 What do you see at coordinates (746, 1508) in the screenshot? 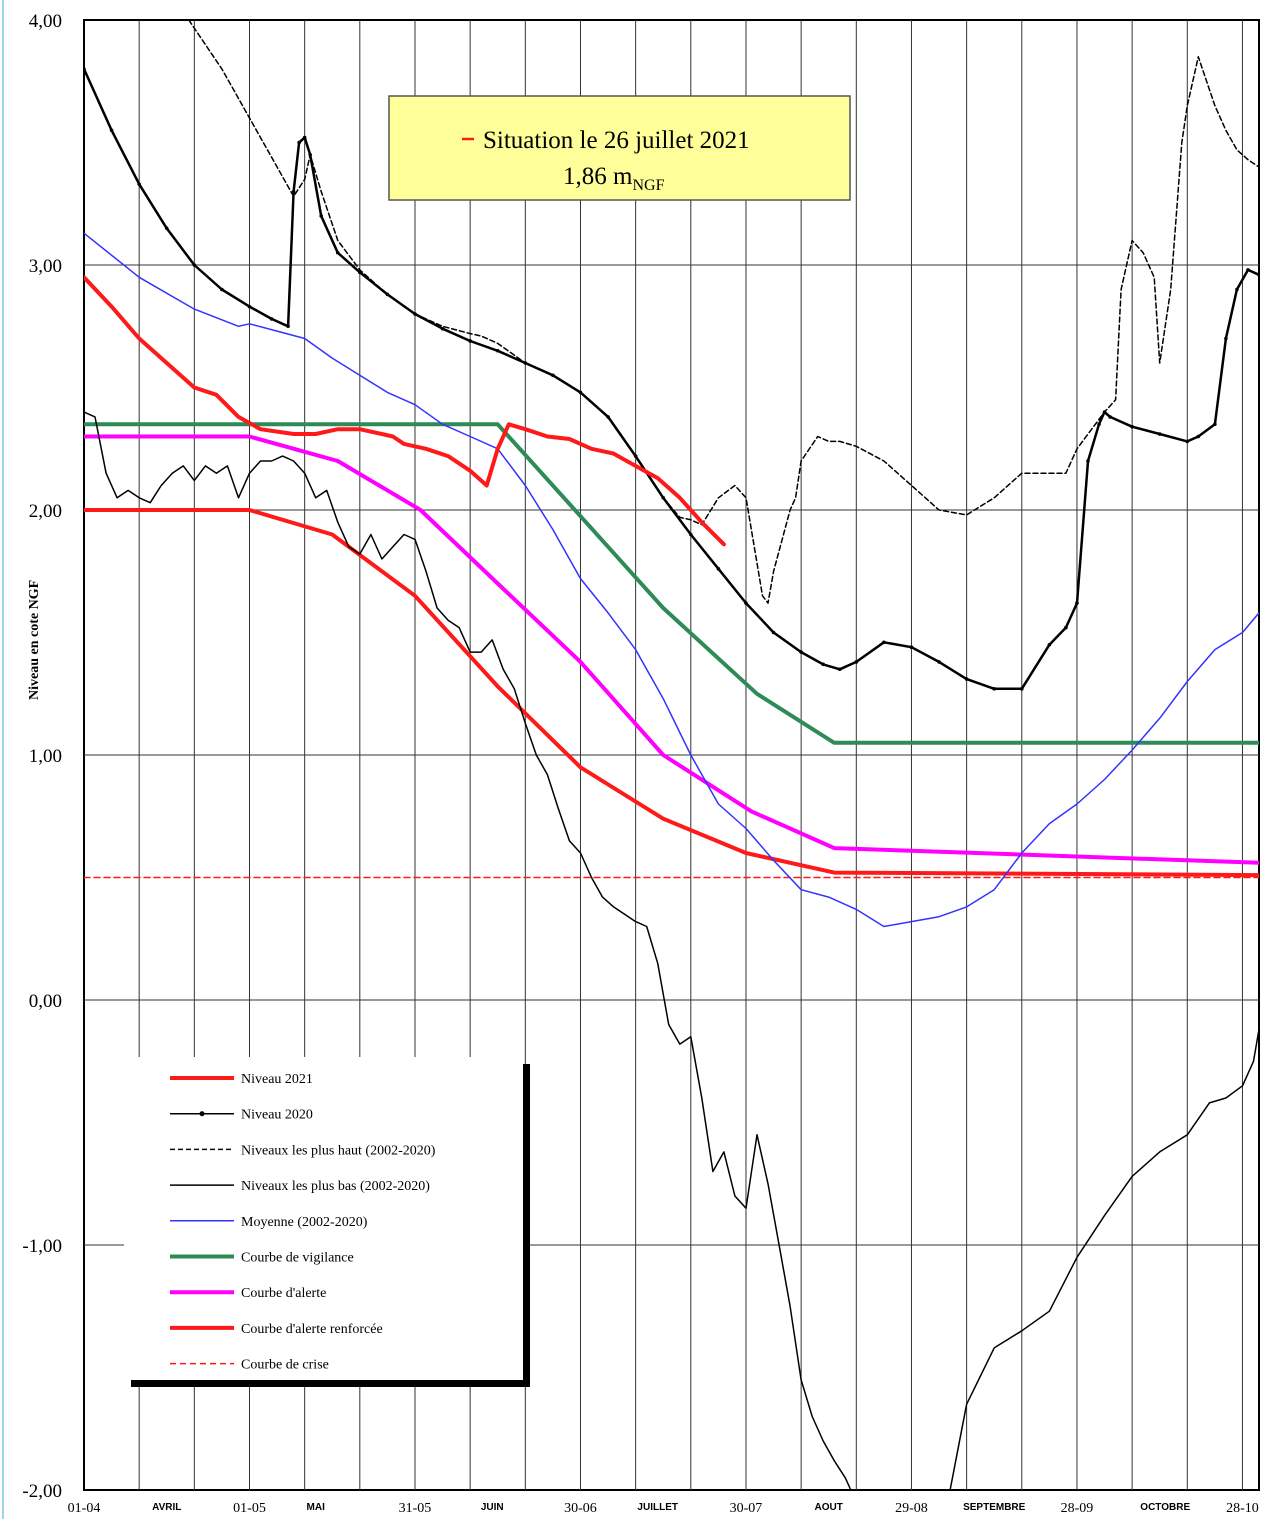
I see `x-date-tick-label: 30-07` at bounding box center [746, 1508].